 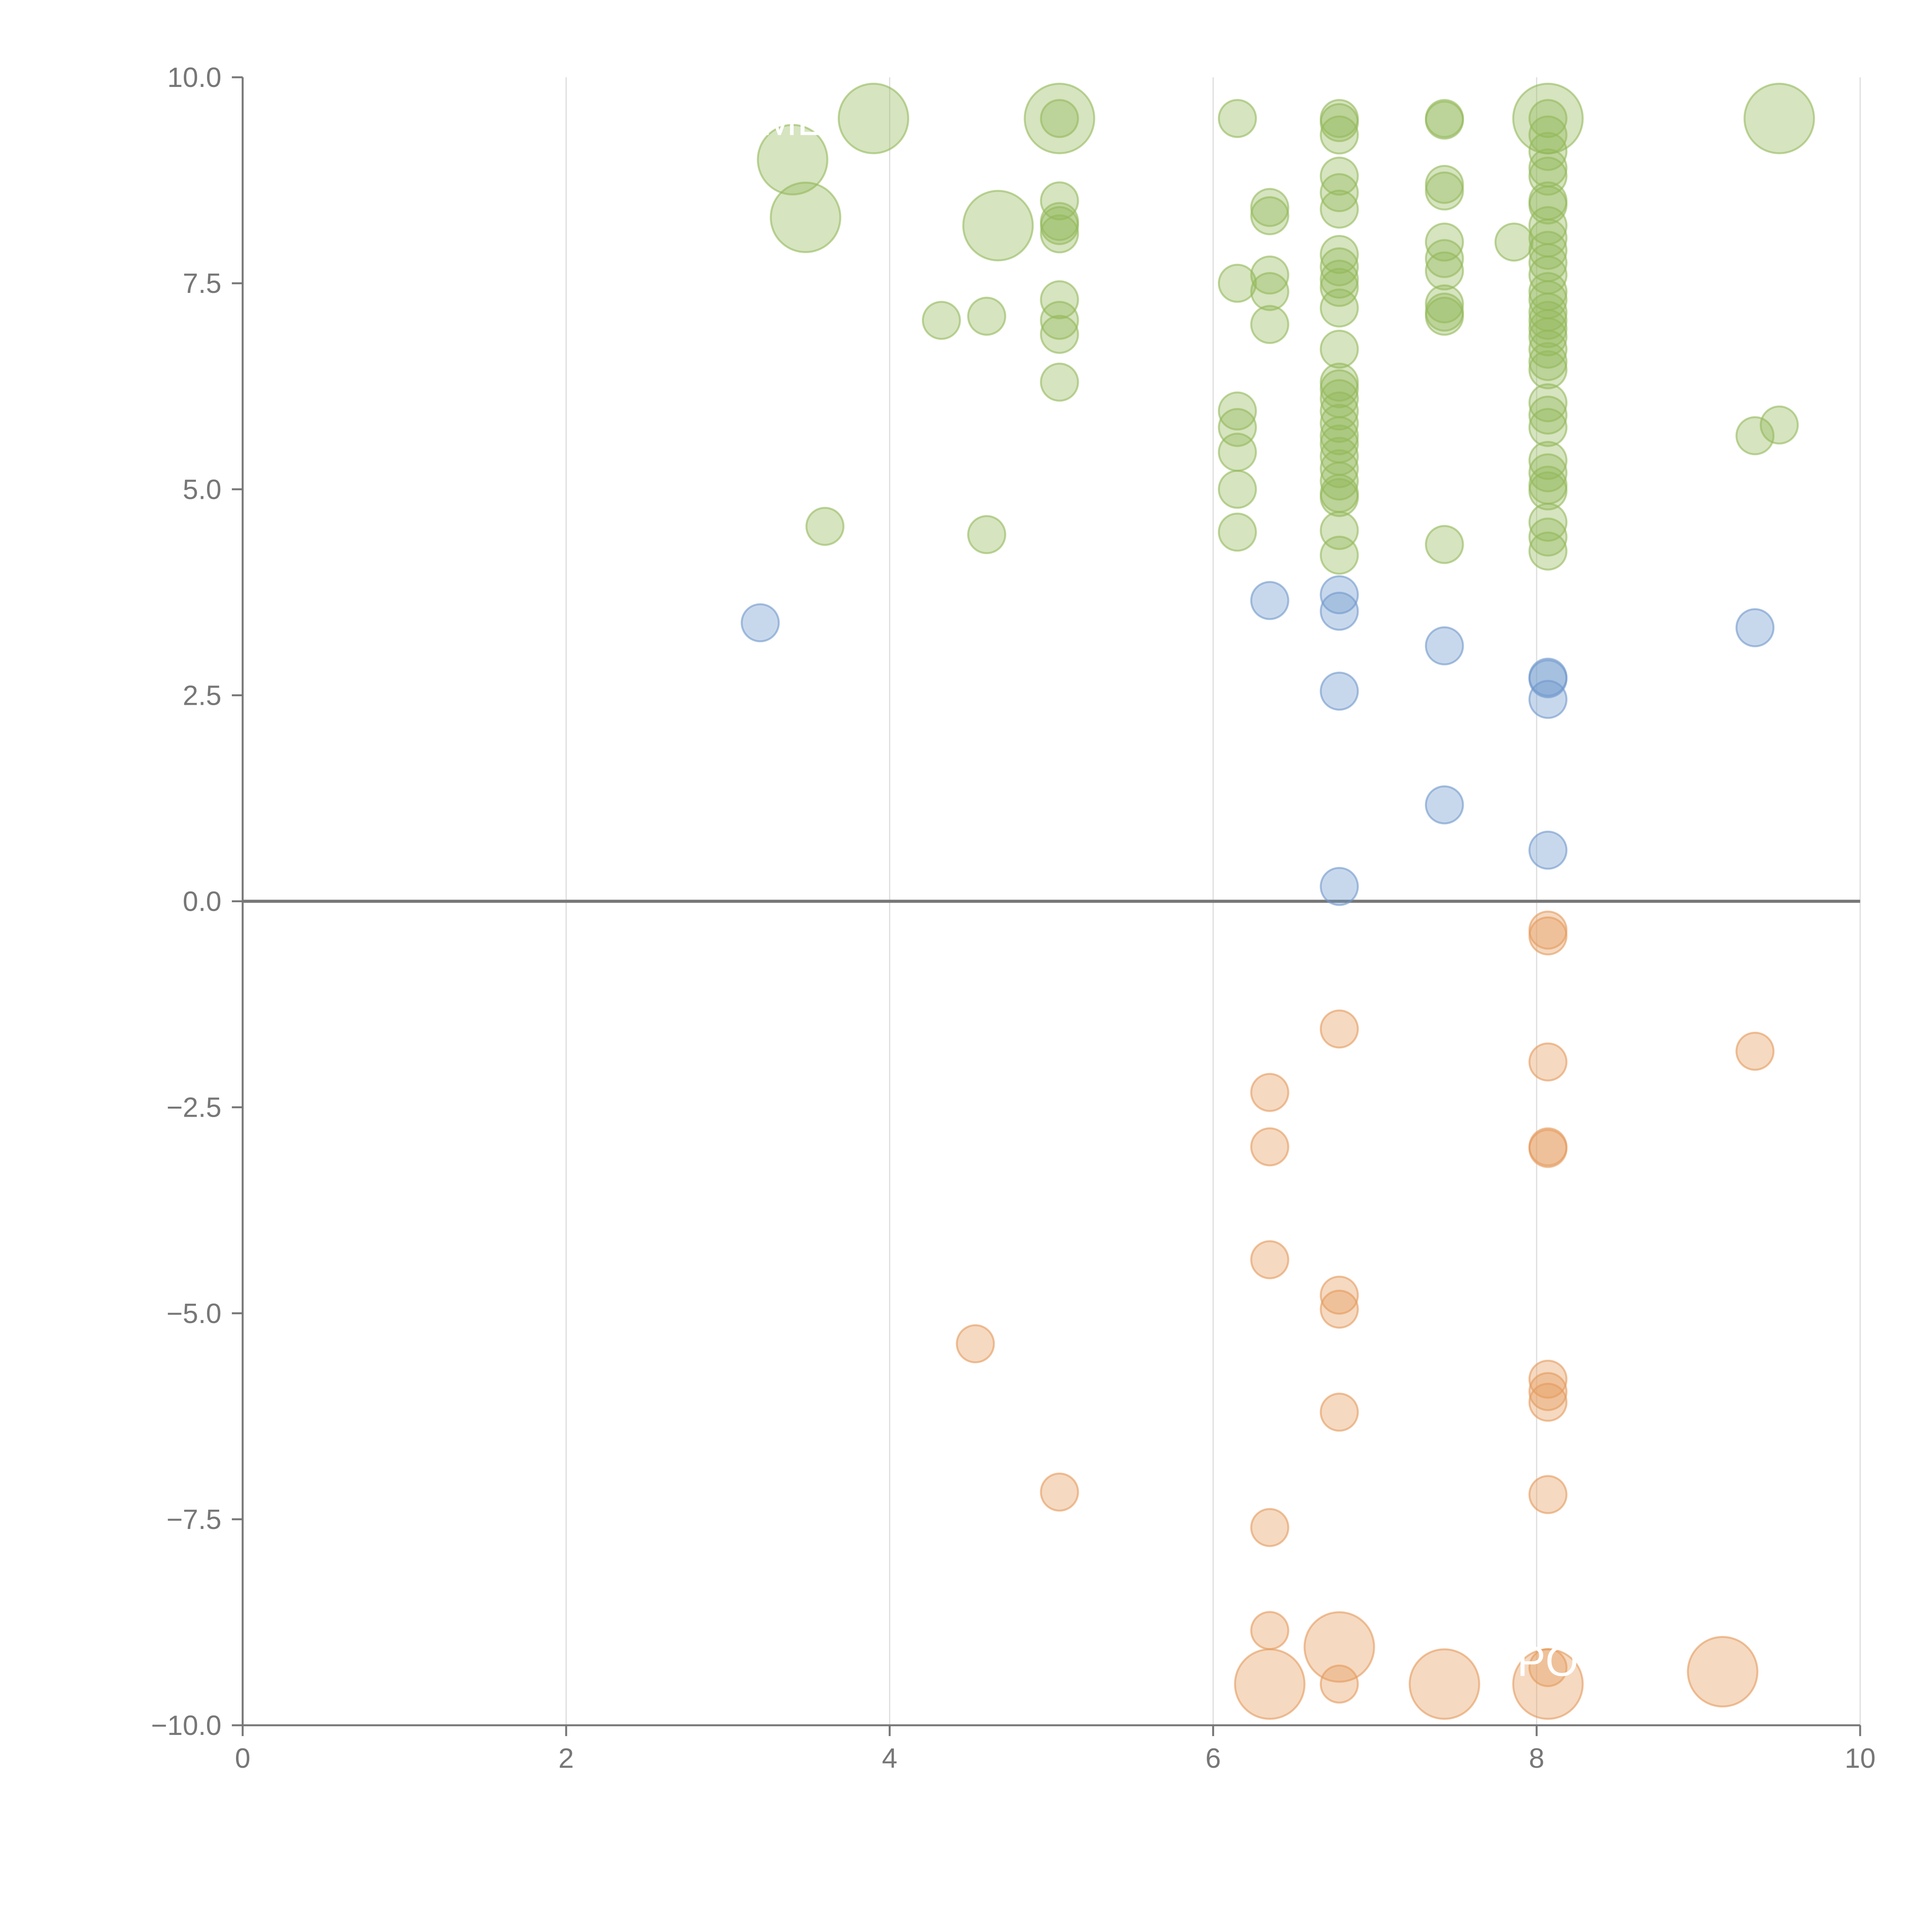 What do you see at coordinates (1547, 1661) in the screenshot?
I see `annotation-label: PO` at bounding box center [1547, 1661].